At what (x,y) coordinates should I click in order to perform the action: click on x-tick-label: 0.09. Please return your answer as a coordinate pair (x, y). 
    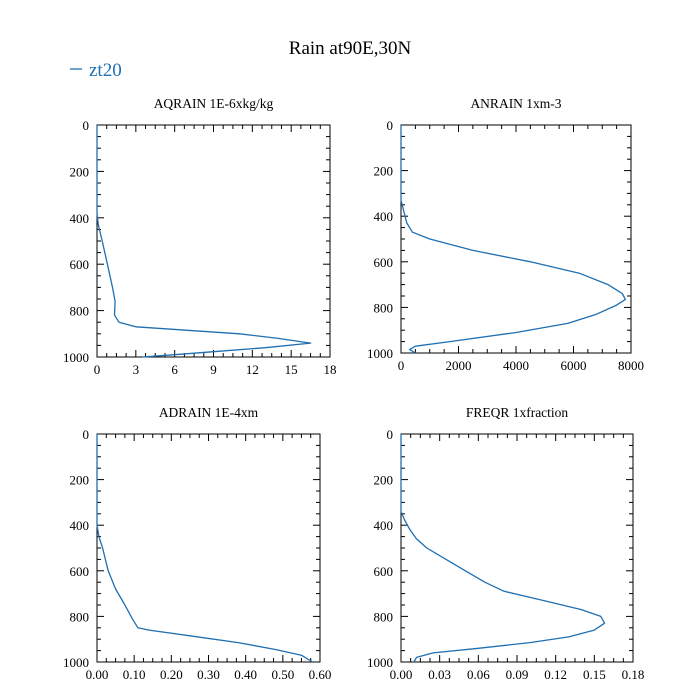
    Looking at the image, I should click on (517, 674).